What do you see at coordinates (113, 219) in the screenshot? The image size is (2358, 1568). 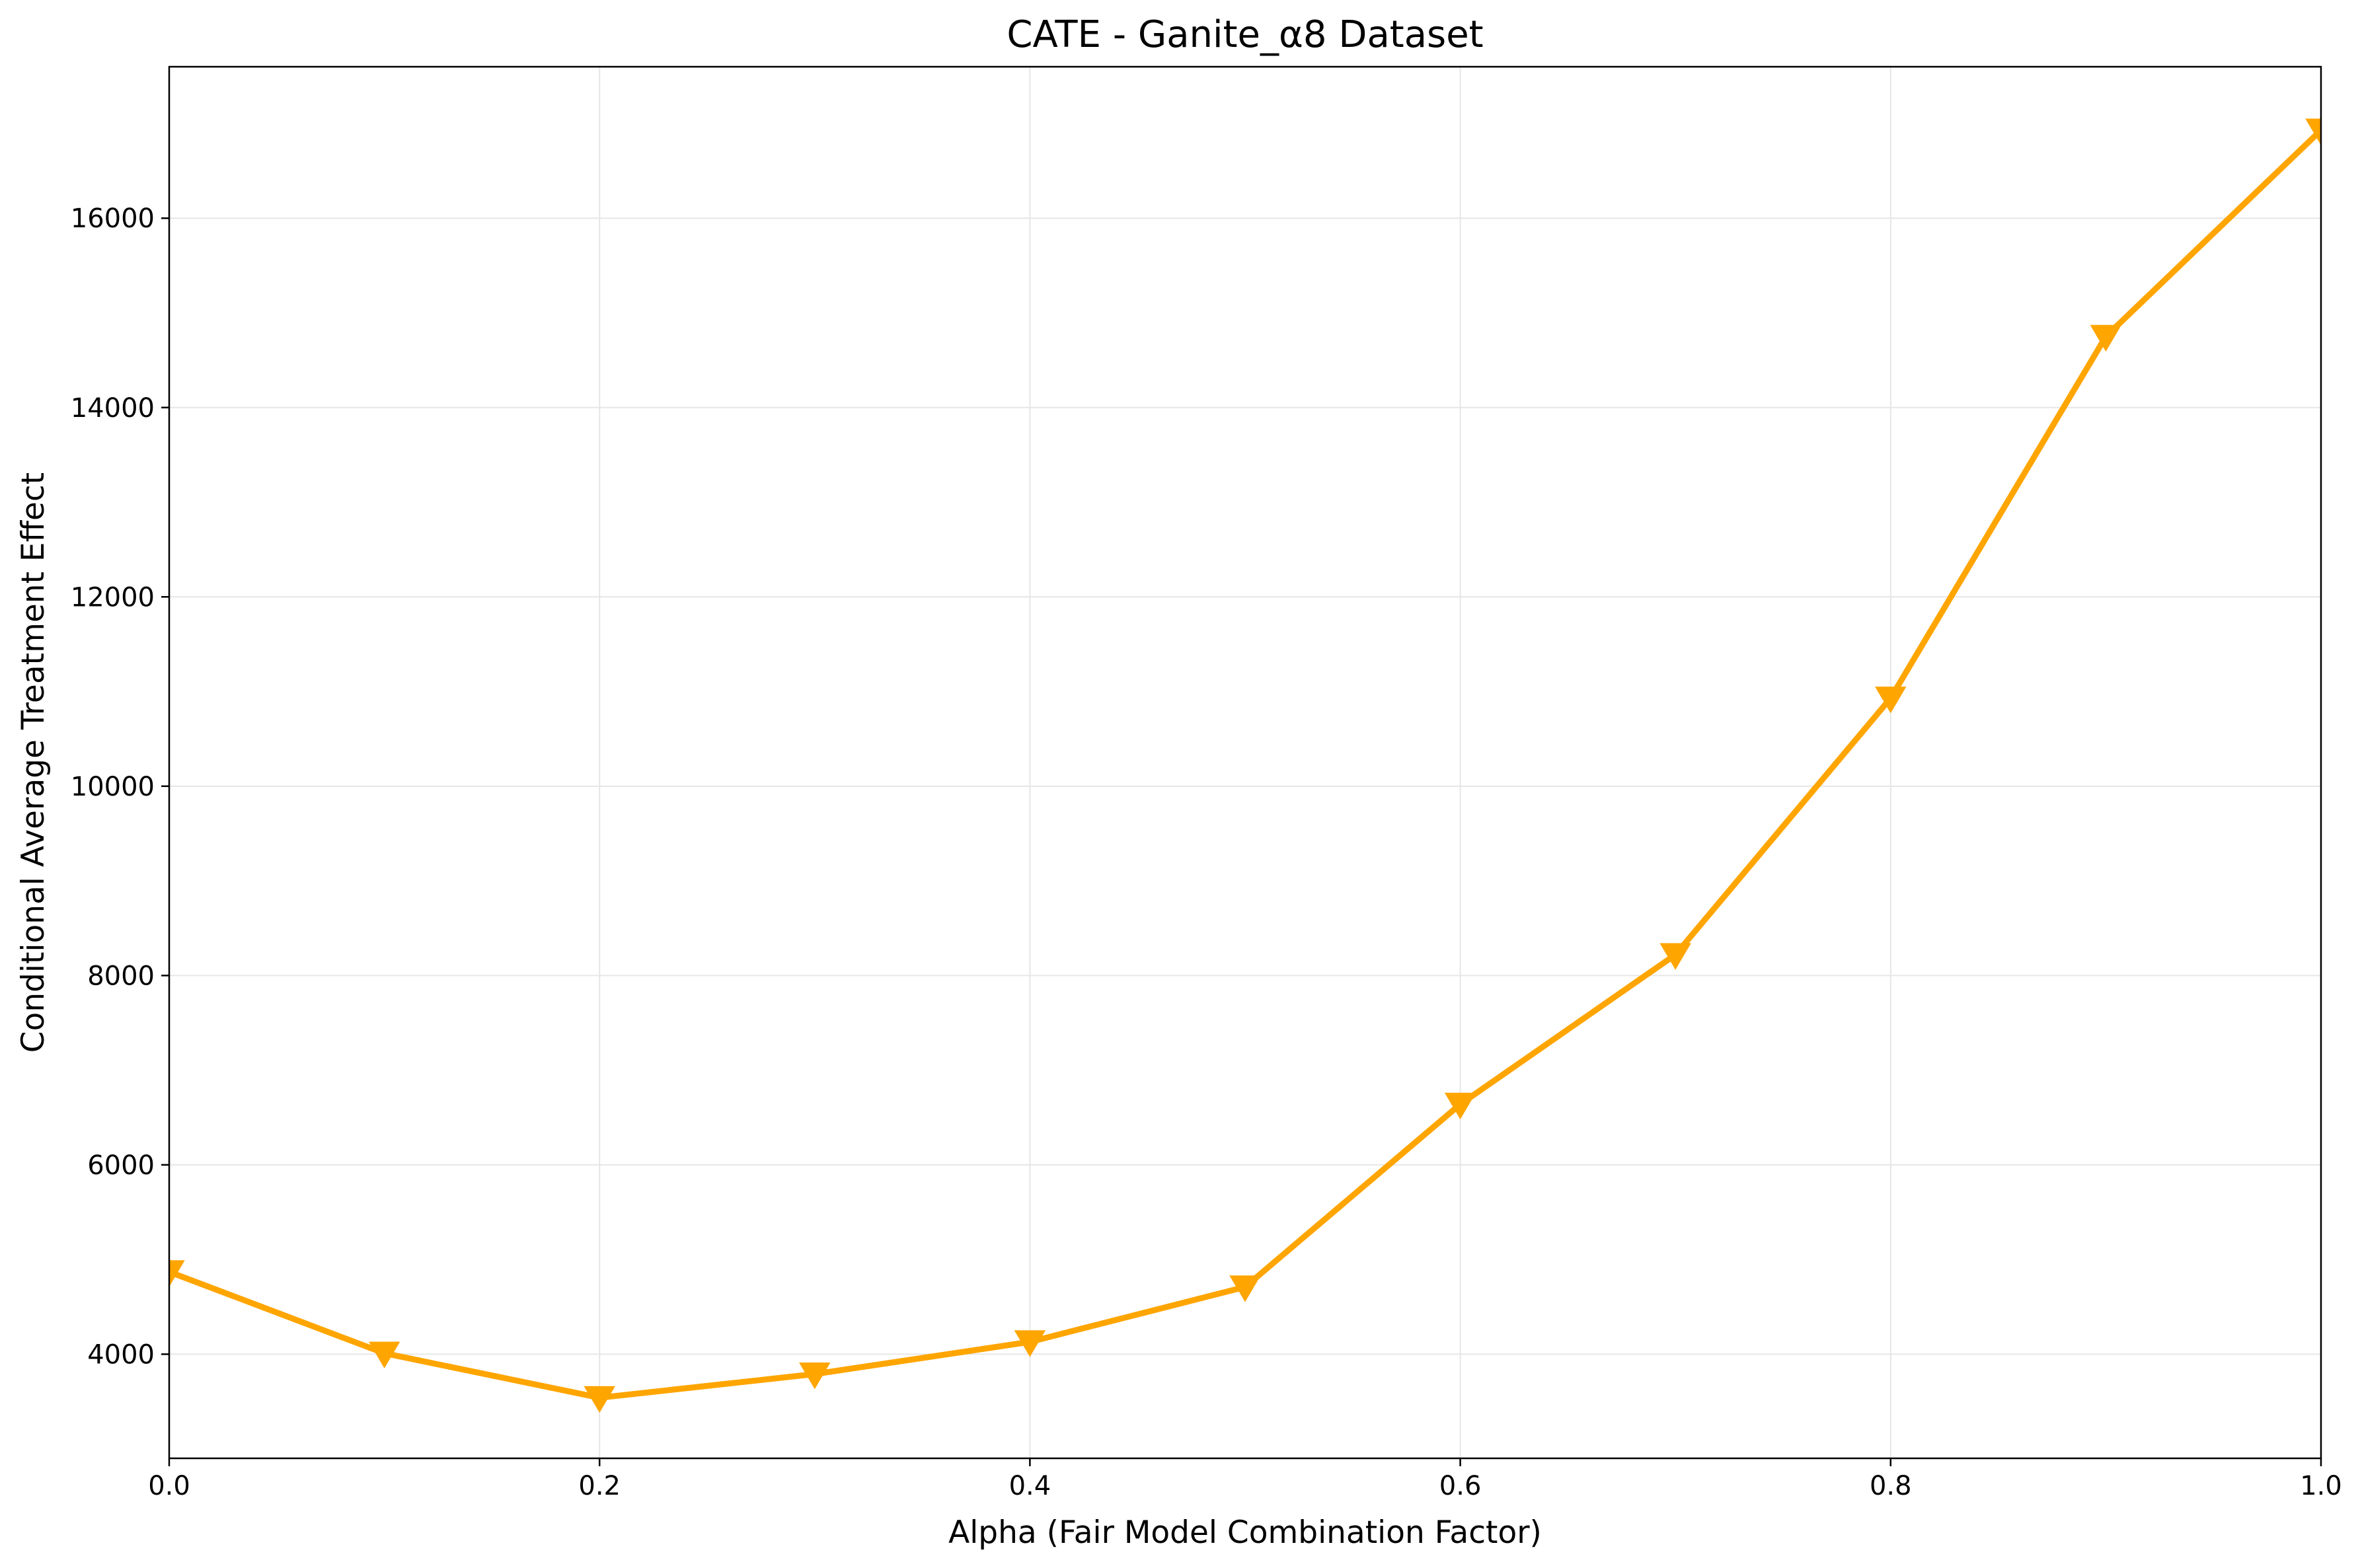 I see `y-tick-label: 16000` at bounding box center [113, 219].